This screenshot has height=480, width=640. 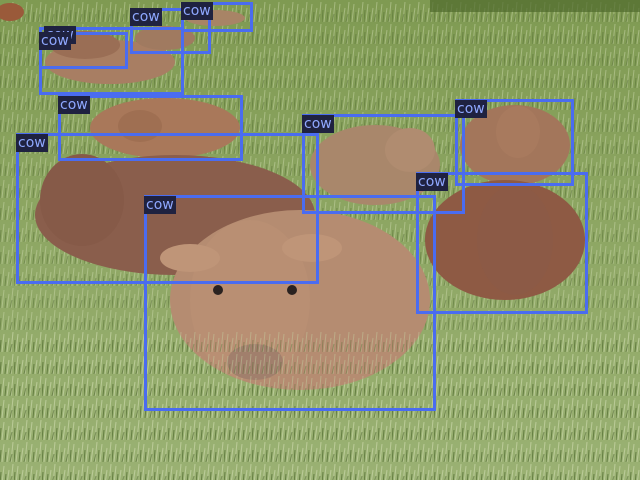 I want to click on detection-label-10: cow, so click(x=160, y=205).